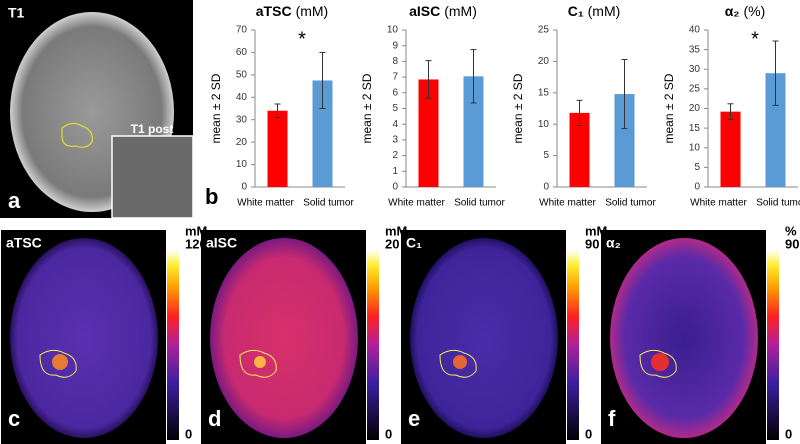  Describe the element at coordinates (395, 171) in the screenshot. I see `y-tick-label: 1` at that location.